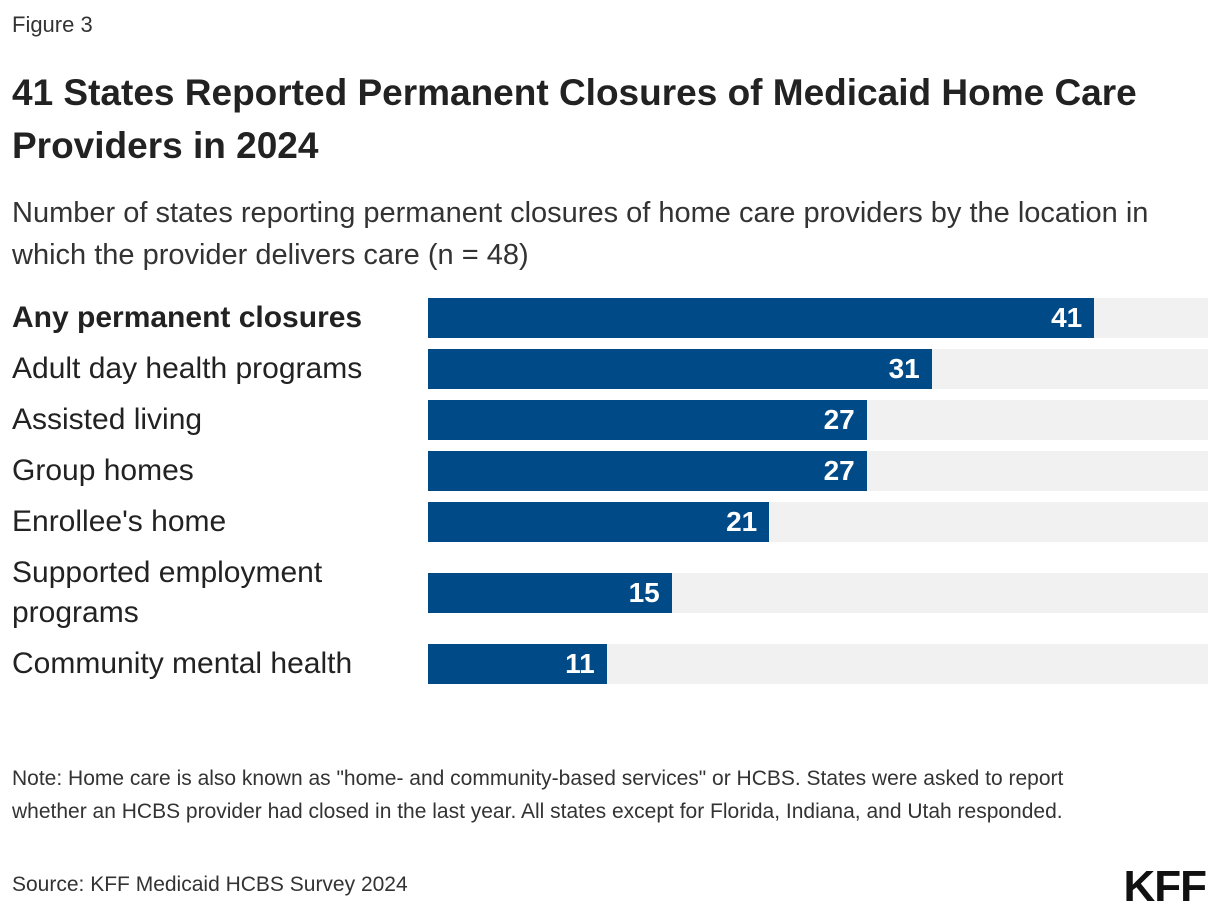 The image size is (1220, 916). Describe the element at coordinates (187, 368) in the screenshot. I see `category-label: Adult day health programs` at that location.